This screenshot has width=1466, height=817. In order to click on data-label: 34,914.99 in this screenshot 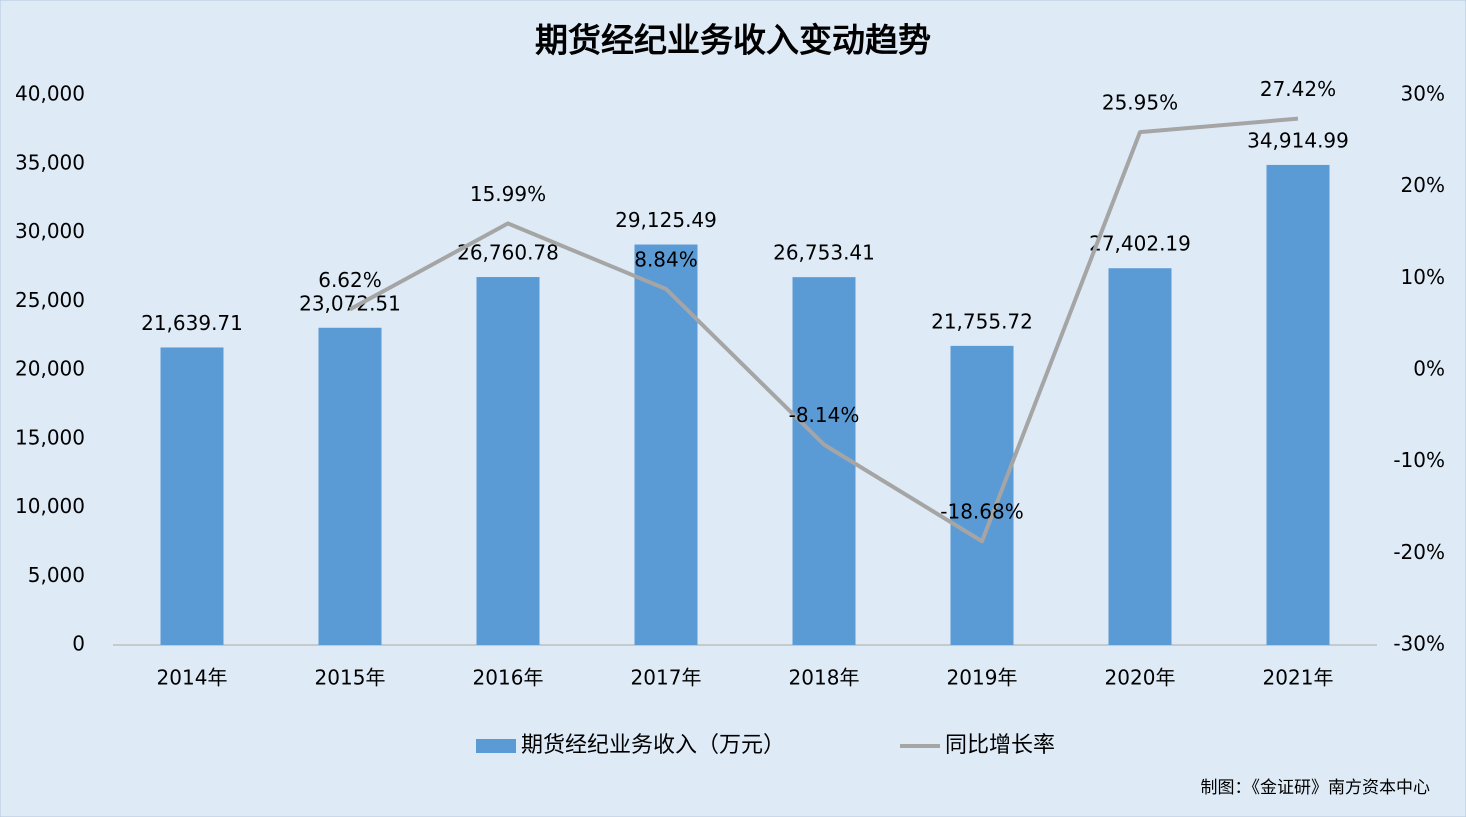, I will do `click(1298, 140)`.